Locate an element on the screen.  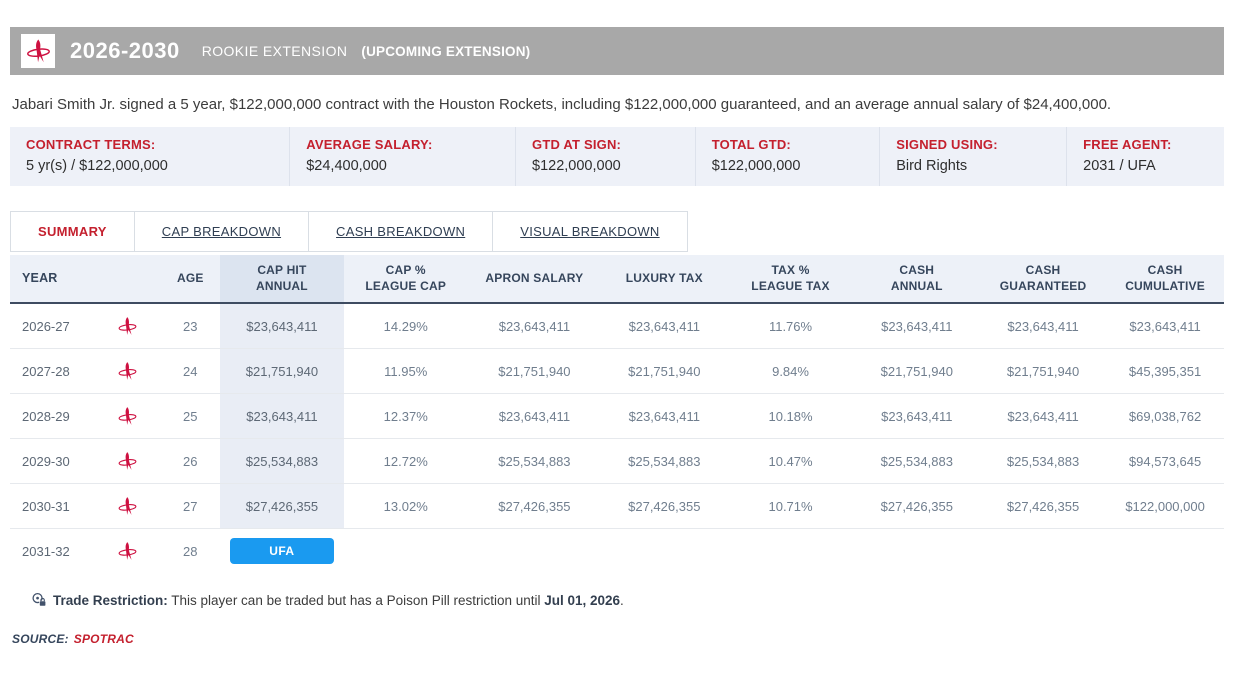
term-value: $24,400,000 is located at coordinates (346, 166).